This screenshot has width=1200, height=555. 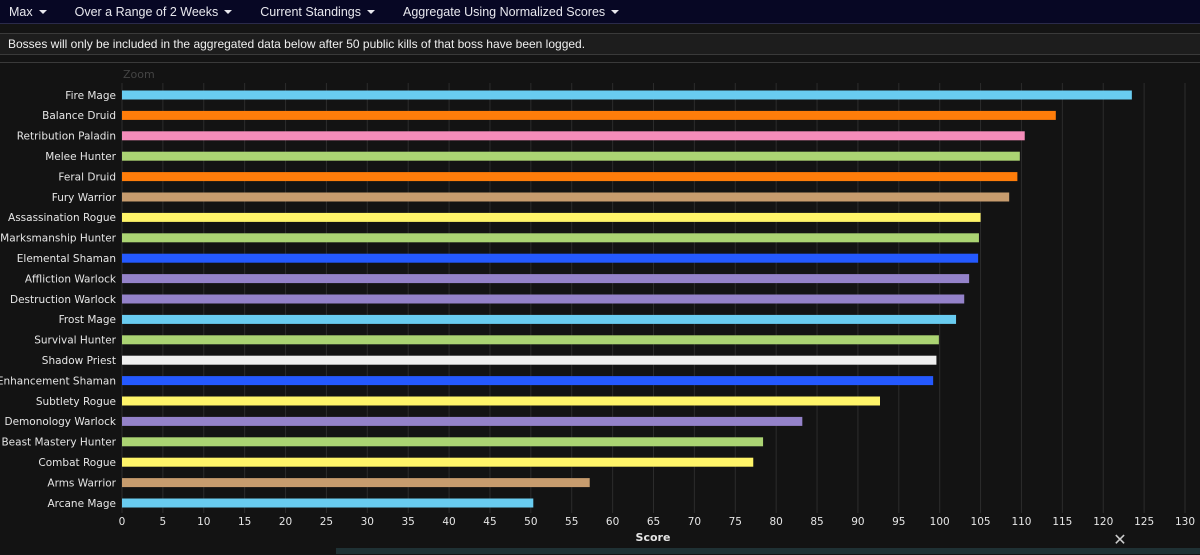 What do you see at coordinates (1062, 522) in the screenshot?
I see `x-tick-label: 115` at bounding box center [1062, 522].